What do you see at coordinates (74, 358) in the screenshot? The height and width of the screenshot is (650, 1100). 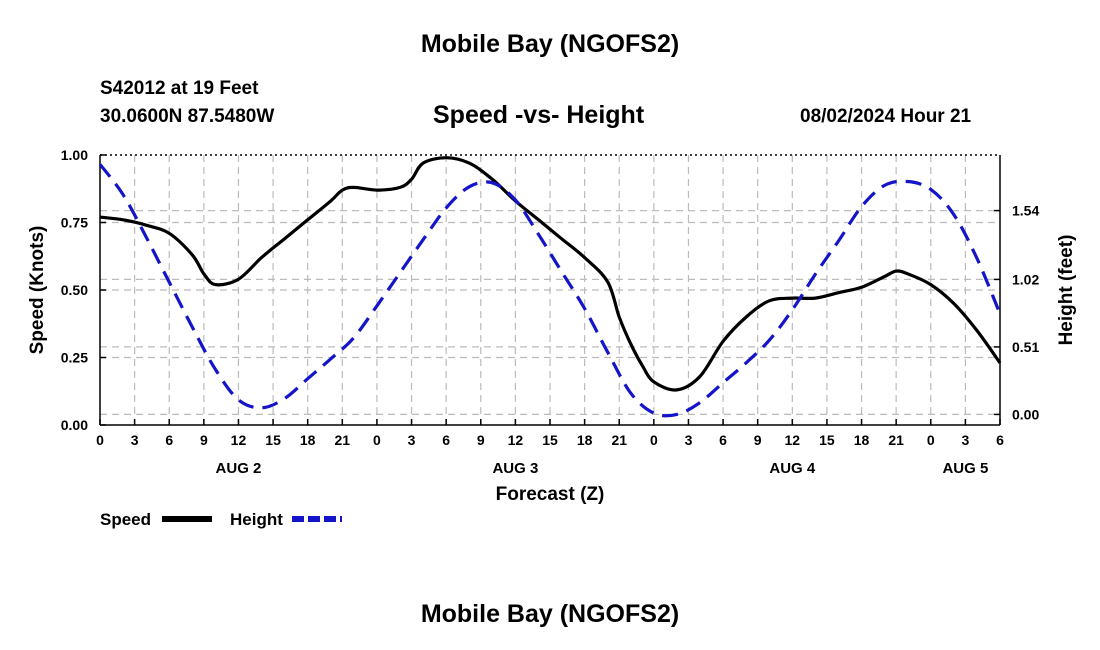 I see `y-tick-label-left: 0.25` at bounding box center [74, 358].